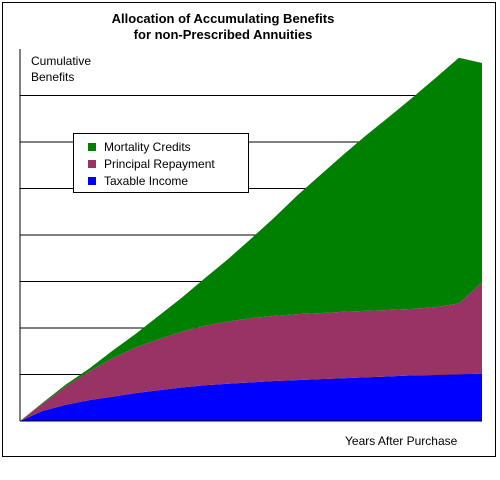 The width and height of the screenshot is (500, 480). What do you see at coordinates (92, 147) in the screenshot?
I see `legend-swatch-mortality-credits` at bounding box center [92, 147].